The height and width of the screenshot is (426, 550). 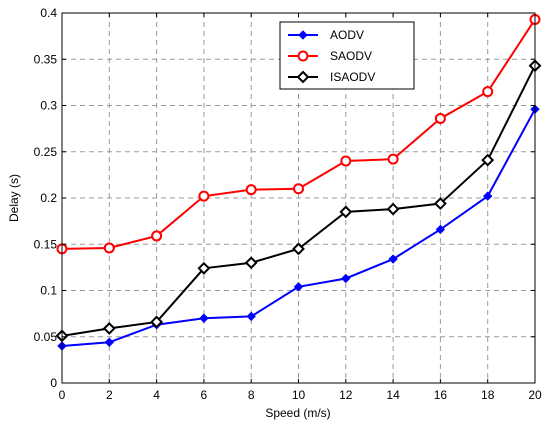 What do you see at coordinates (46, 59) in the screenshot?
I see `y-tick-label: 0.35` at bounding box center [46, 59].